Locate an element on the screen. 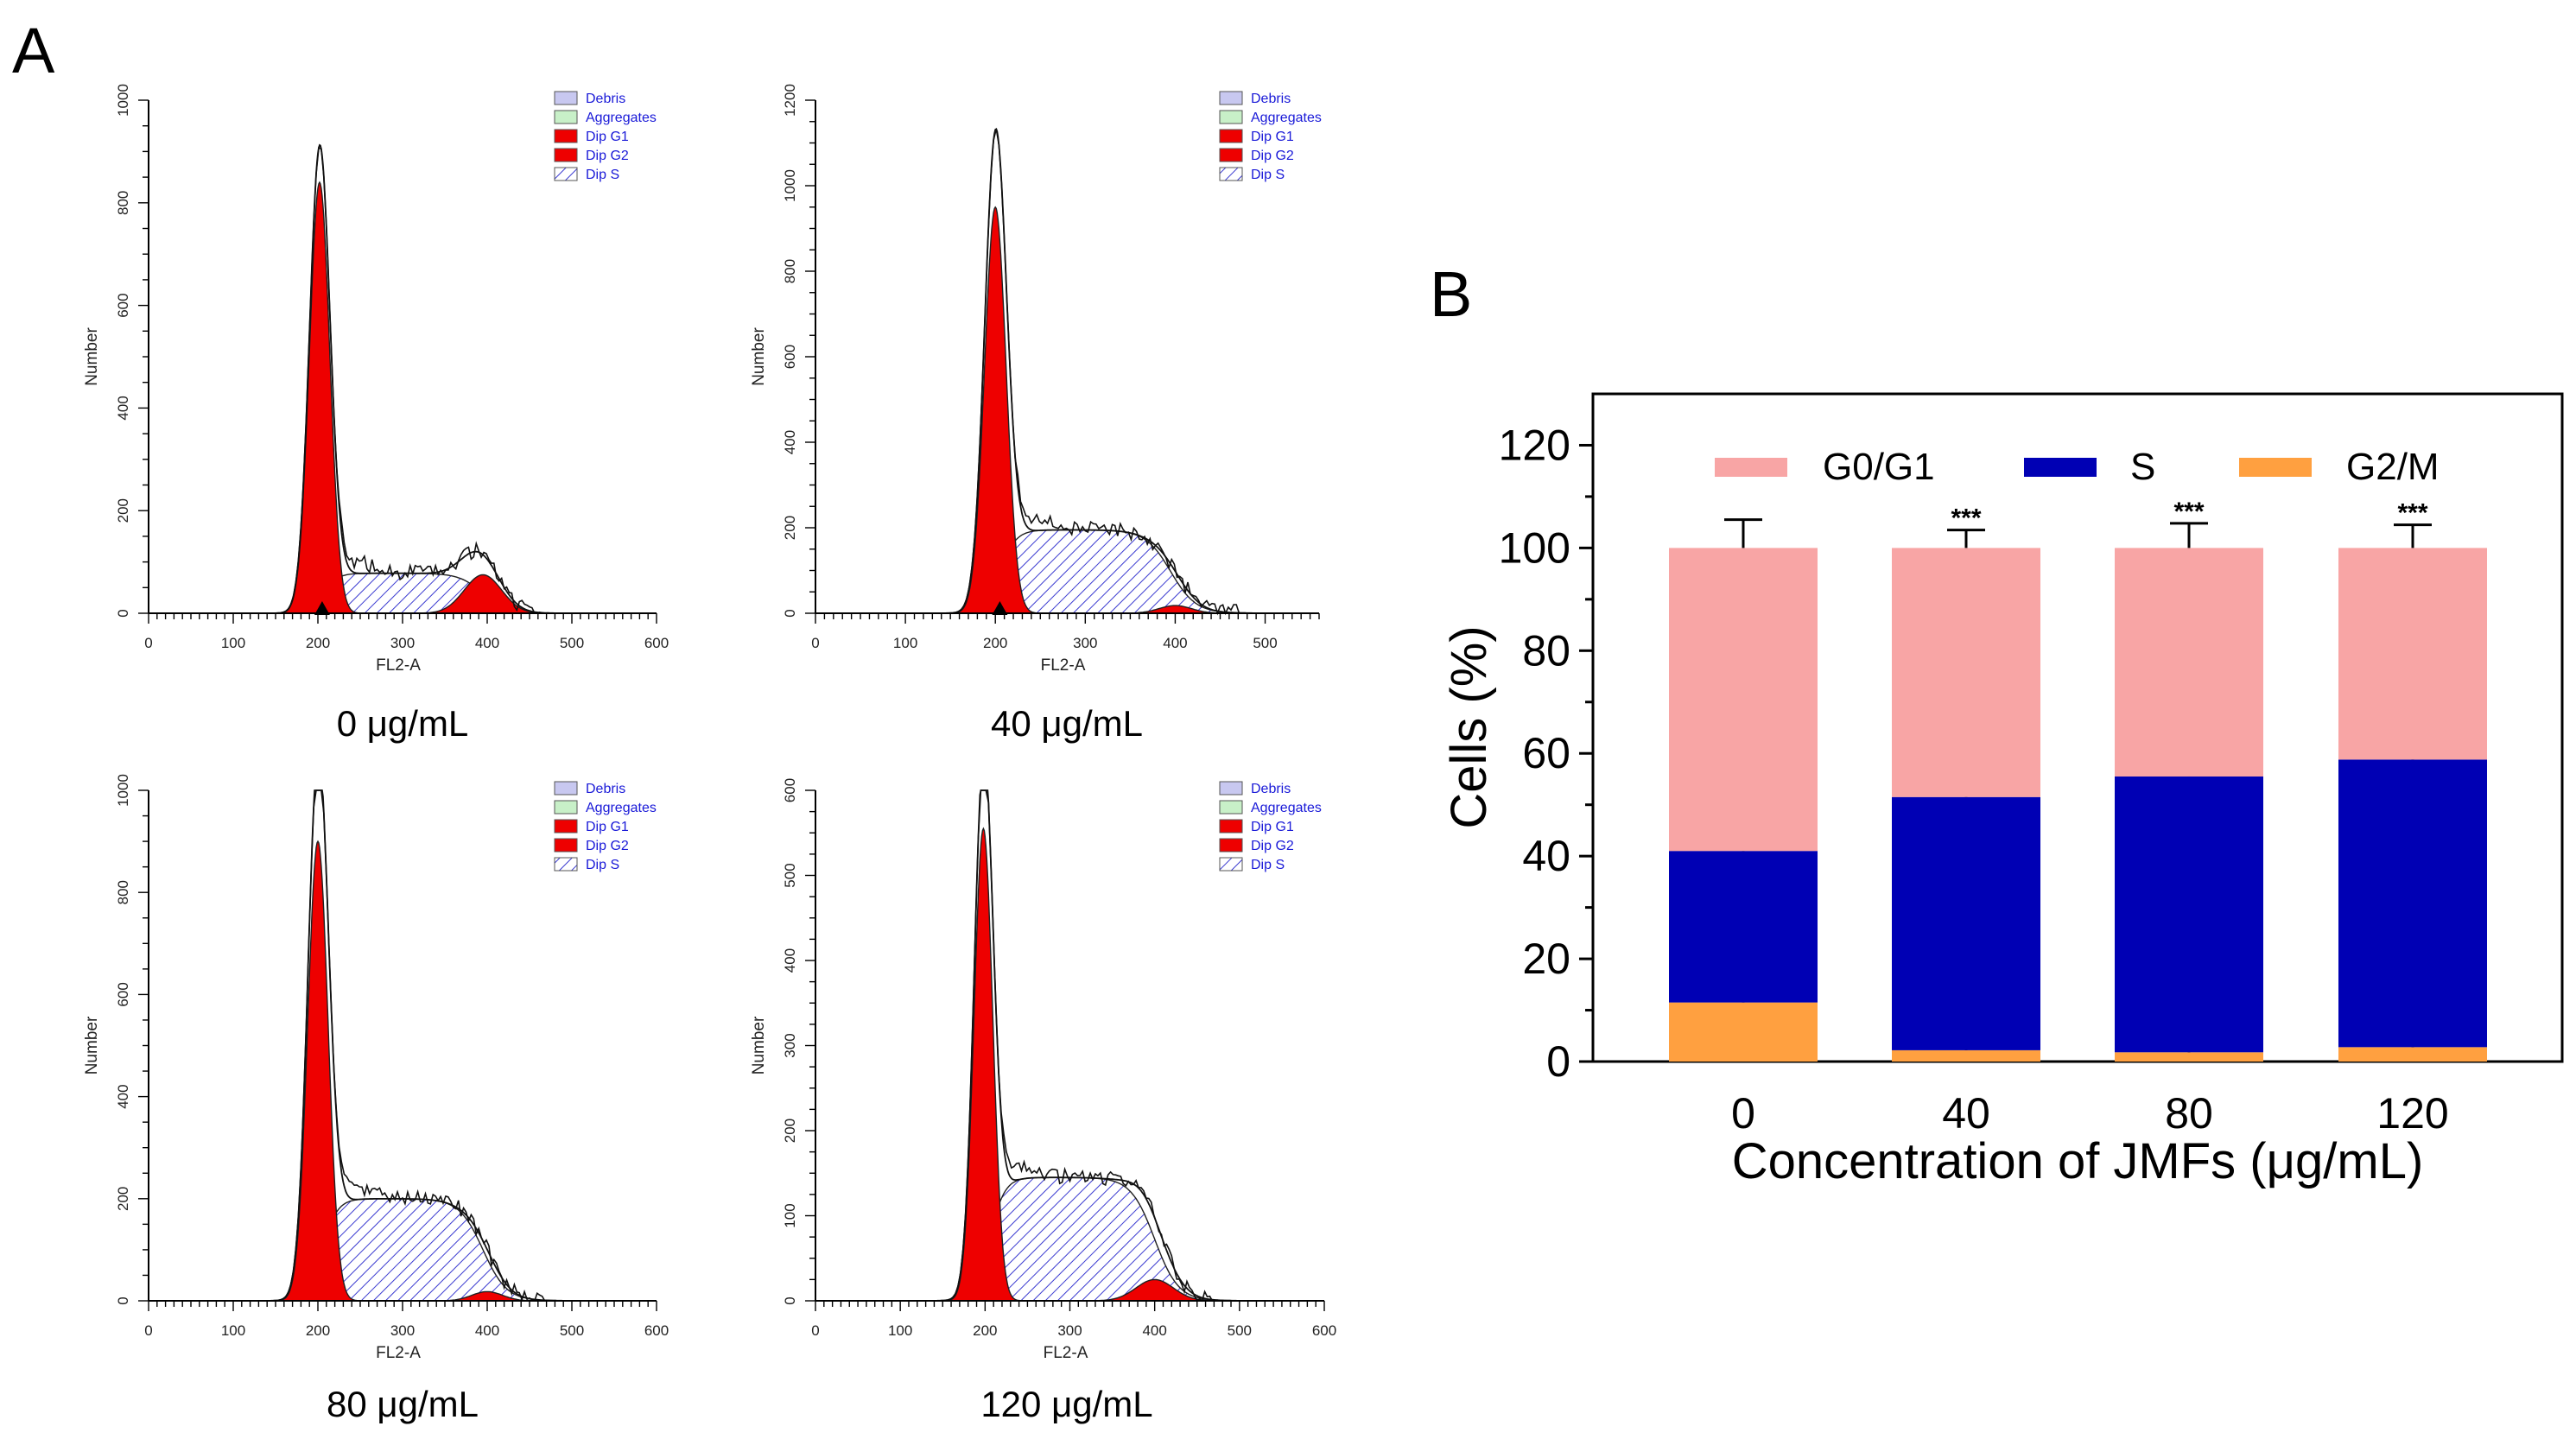 The height and width of the screenshot is (1439, 2576). x-tick-label: 120 is located at coordinates (2412, 1114).